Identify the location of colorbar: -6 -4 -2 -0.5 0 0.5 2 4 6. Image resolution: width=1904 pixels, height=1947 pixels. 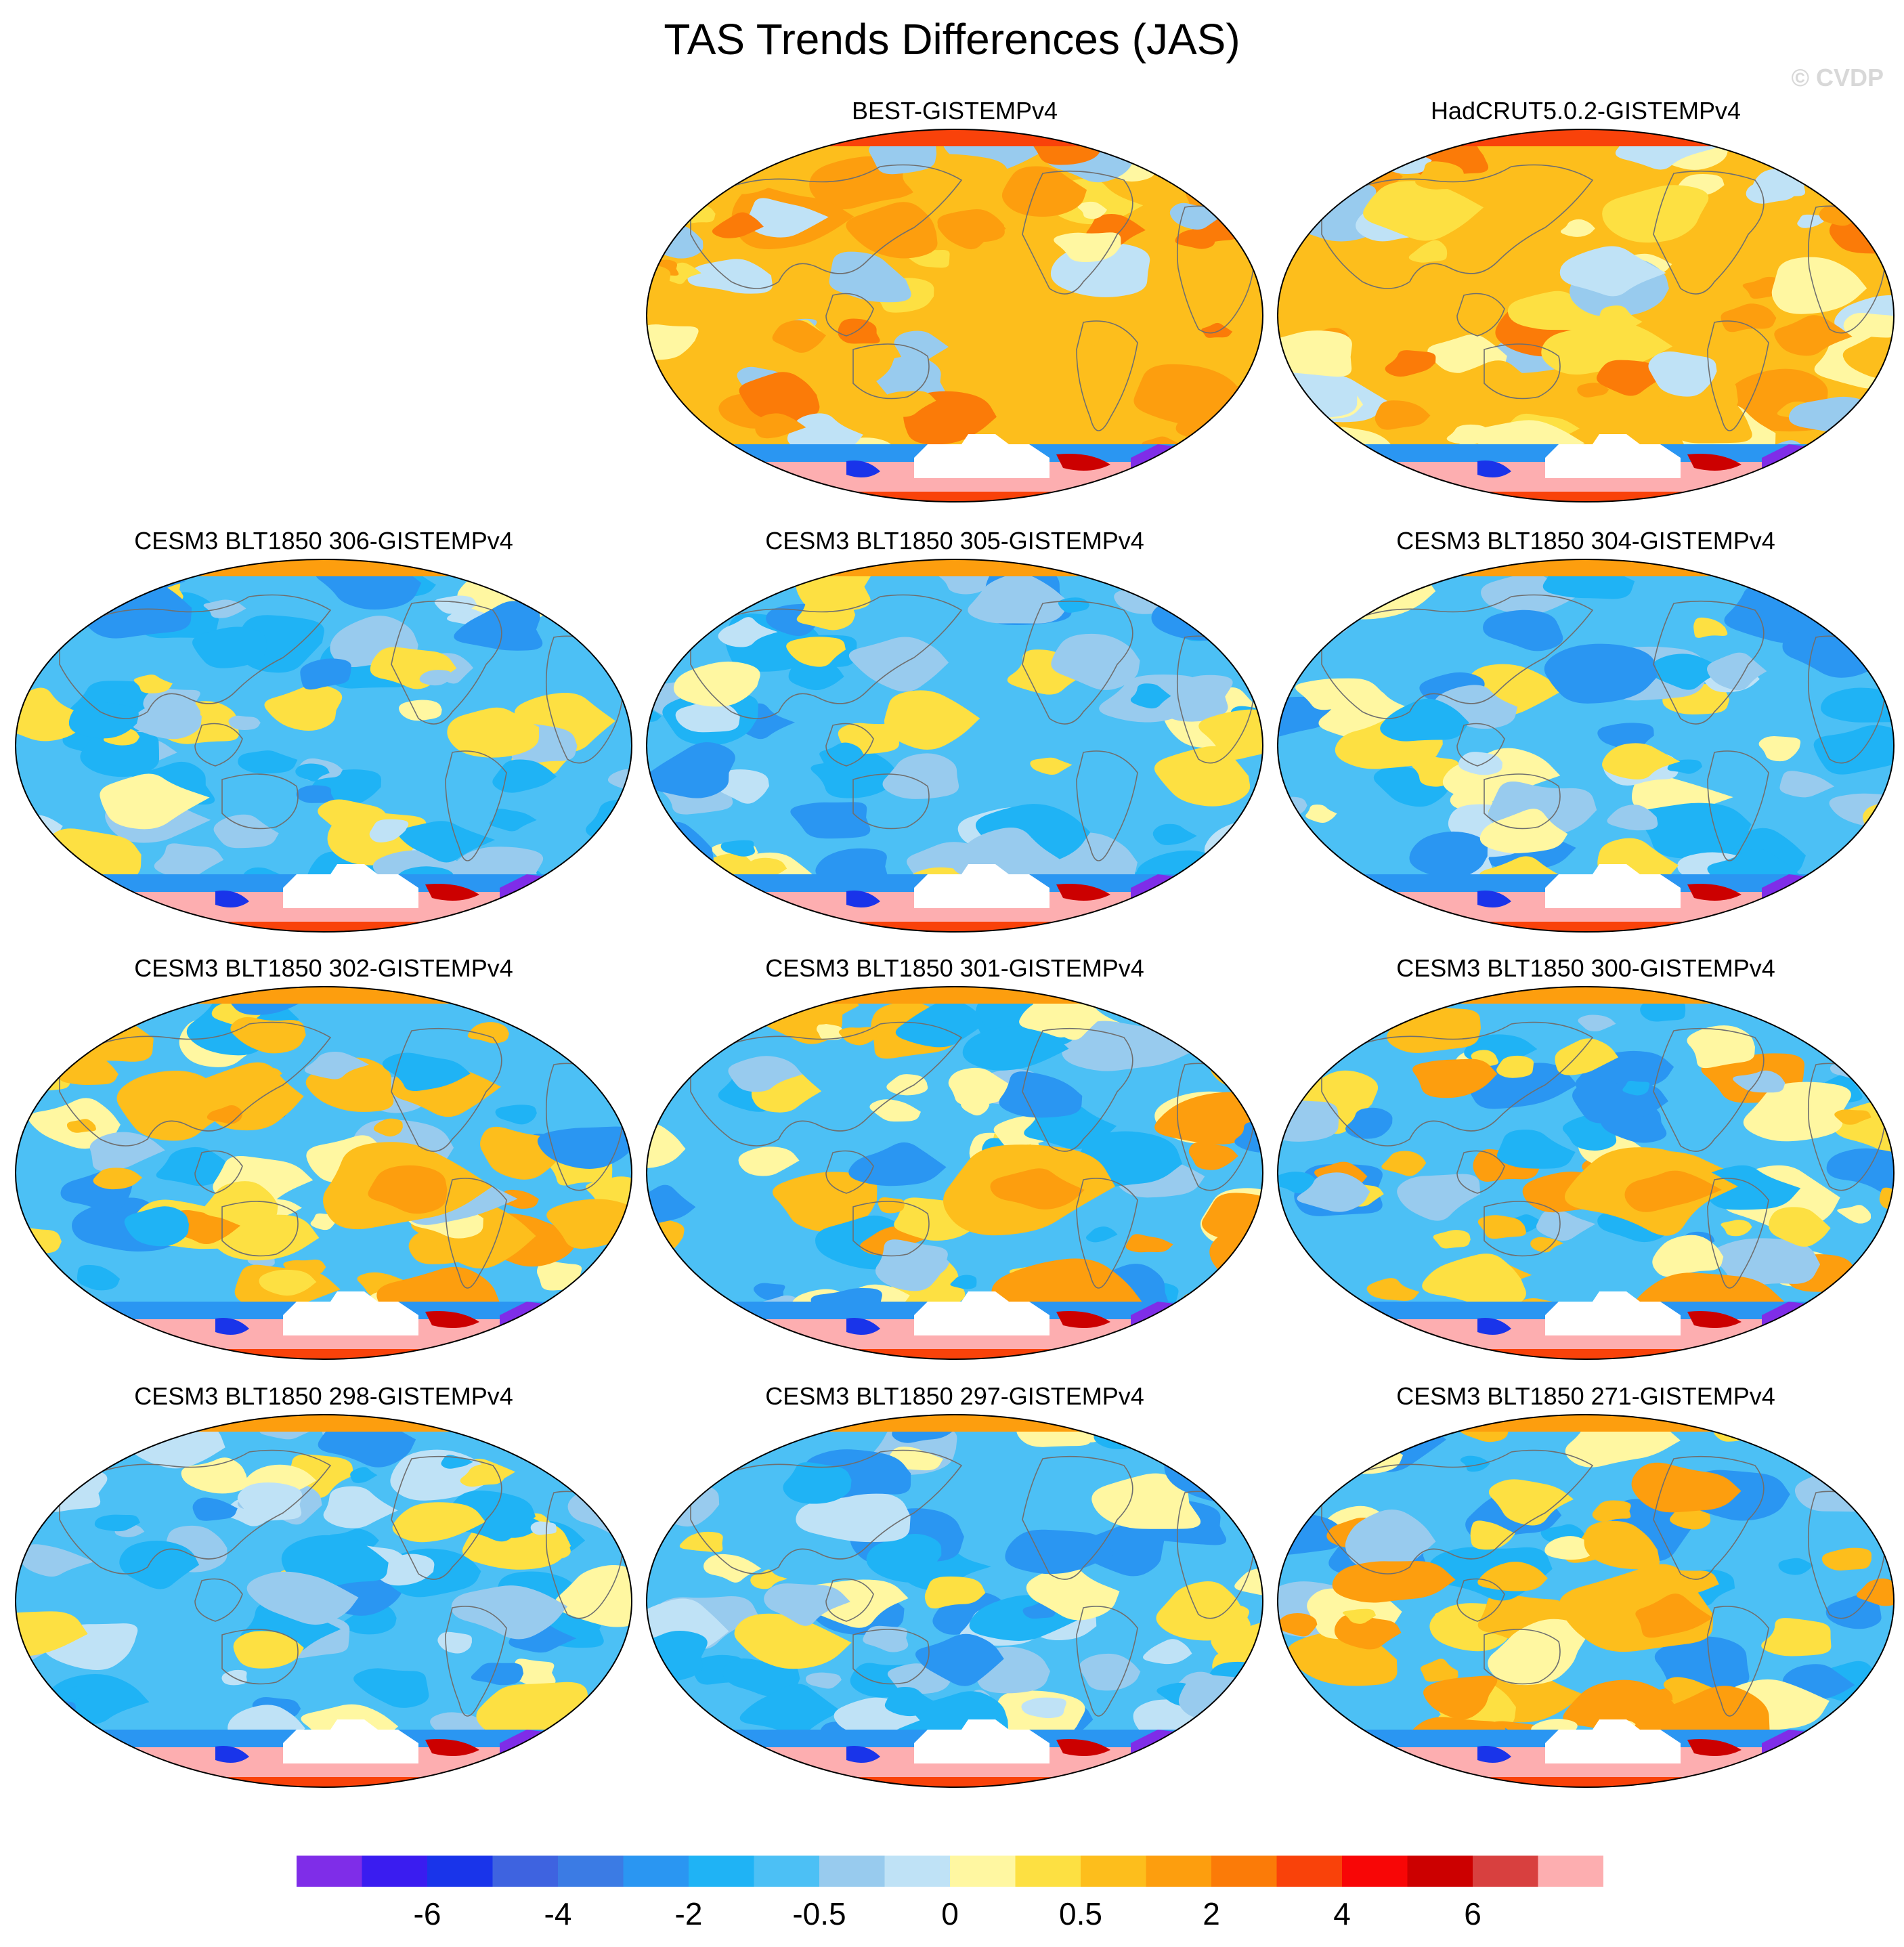
(950, 1893).